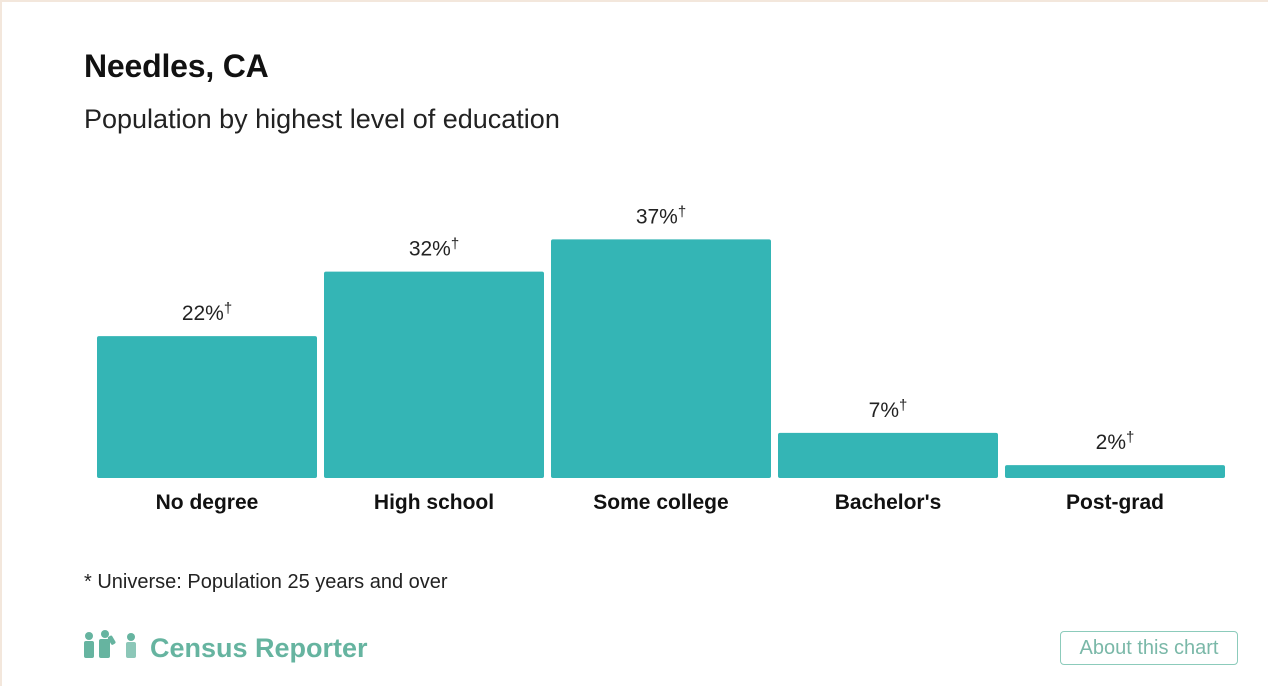 This screenshot has width=1268, height=686. What do you see at coordinates (111, 648) in the screenshot?
I see `people-icon` at bounding box center [111, 648].